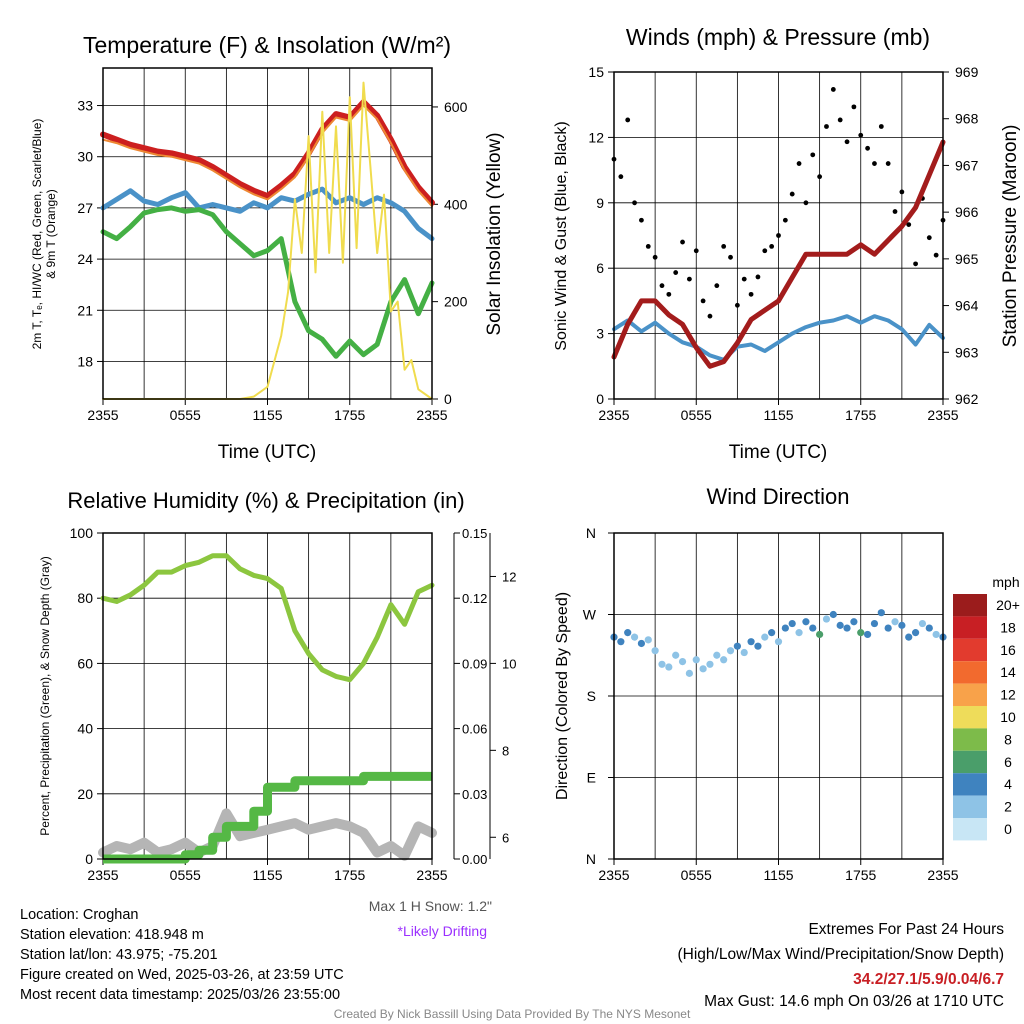 The height and width of the screenshot is (1024, 1024). I want to click on max-gust-text: Max Gust: 14.6 mph On 03/26 at 1710 UTC, so click(854, 1001).